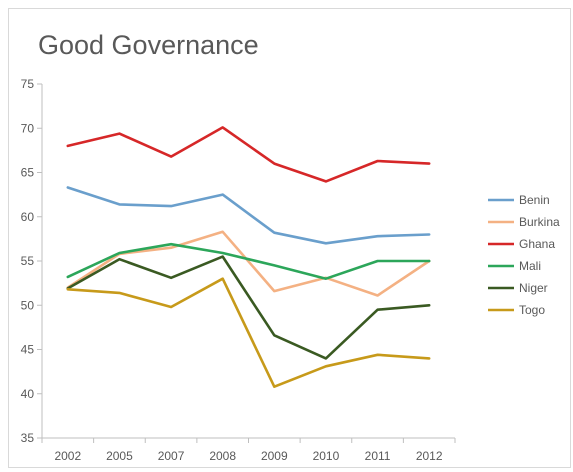  Describe the element at coordinates (248, 307) in the screenshot. I see `series-line-niger` at that location.